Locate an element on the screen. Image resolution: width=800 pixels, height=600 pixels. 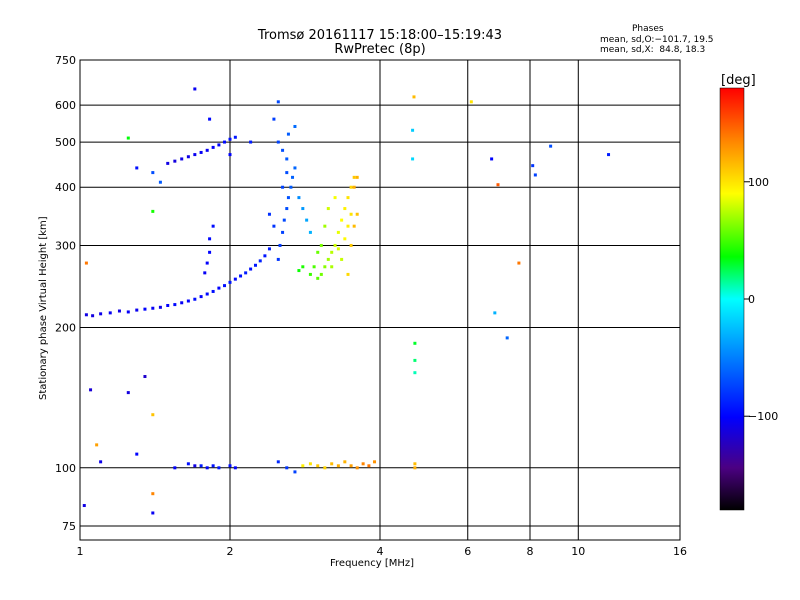
phase-header: Phases is located at coordinates (648, 29).